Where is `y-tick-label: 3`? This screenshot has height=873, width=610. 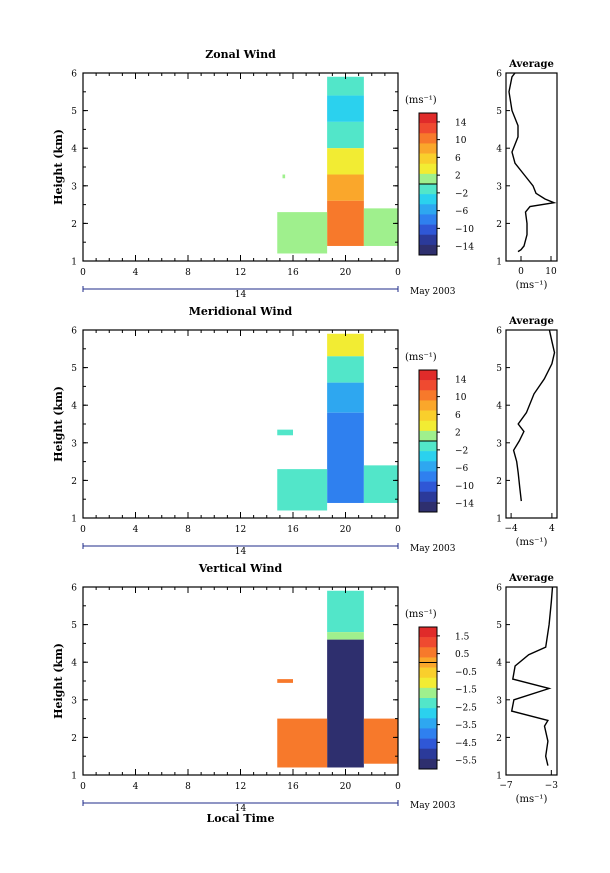 y-tick-label: 3 is located at coordinates (74, 187).